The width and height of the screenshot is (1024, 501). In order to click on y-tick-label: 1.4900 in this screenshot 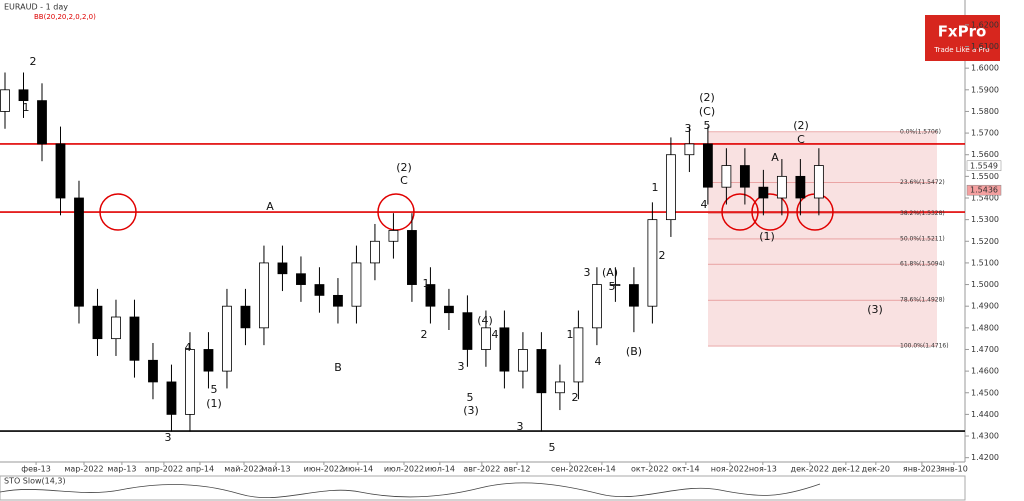, I will do `click(985, 306)`.